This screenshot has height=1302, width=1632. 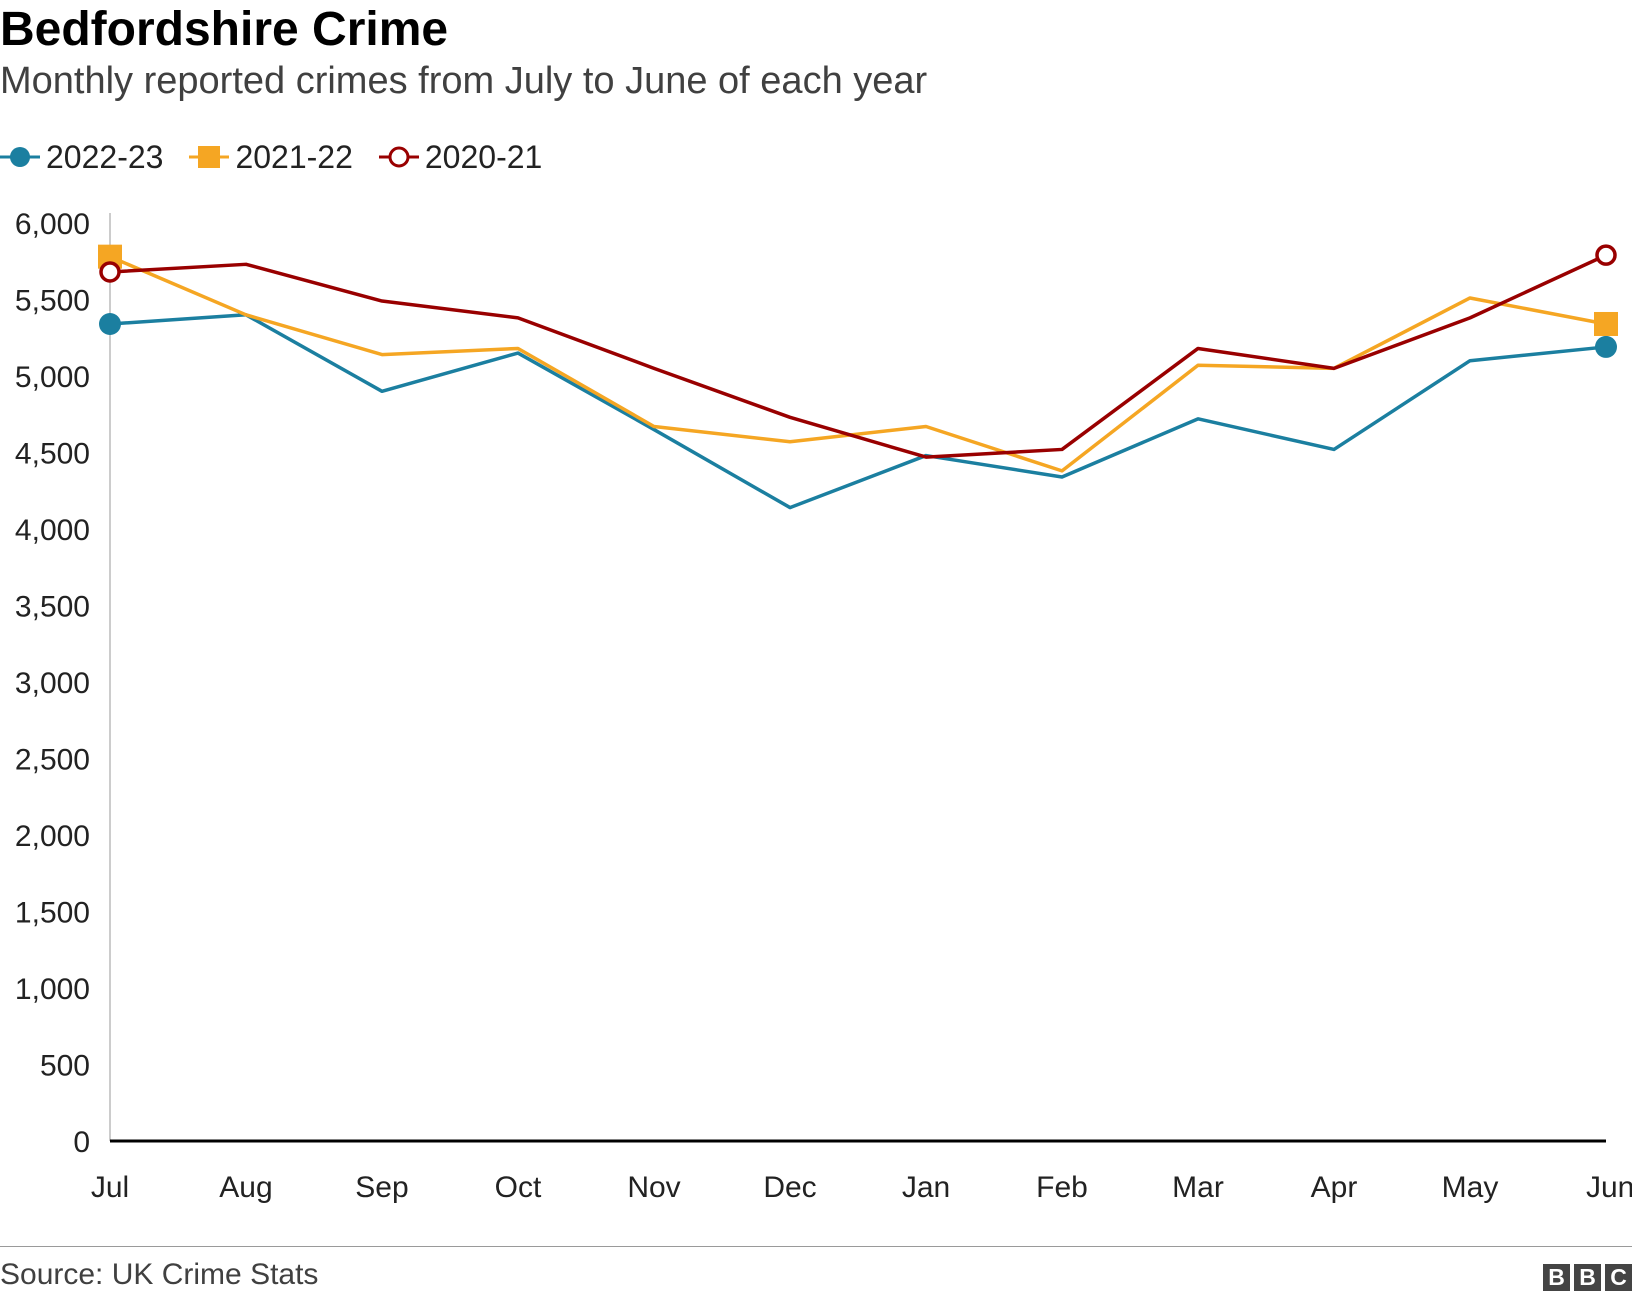 I want to click on x-tick-label: Apr, so click(x=1334, y=1187).